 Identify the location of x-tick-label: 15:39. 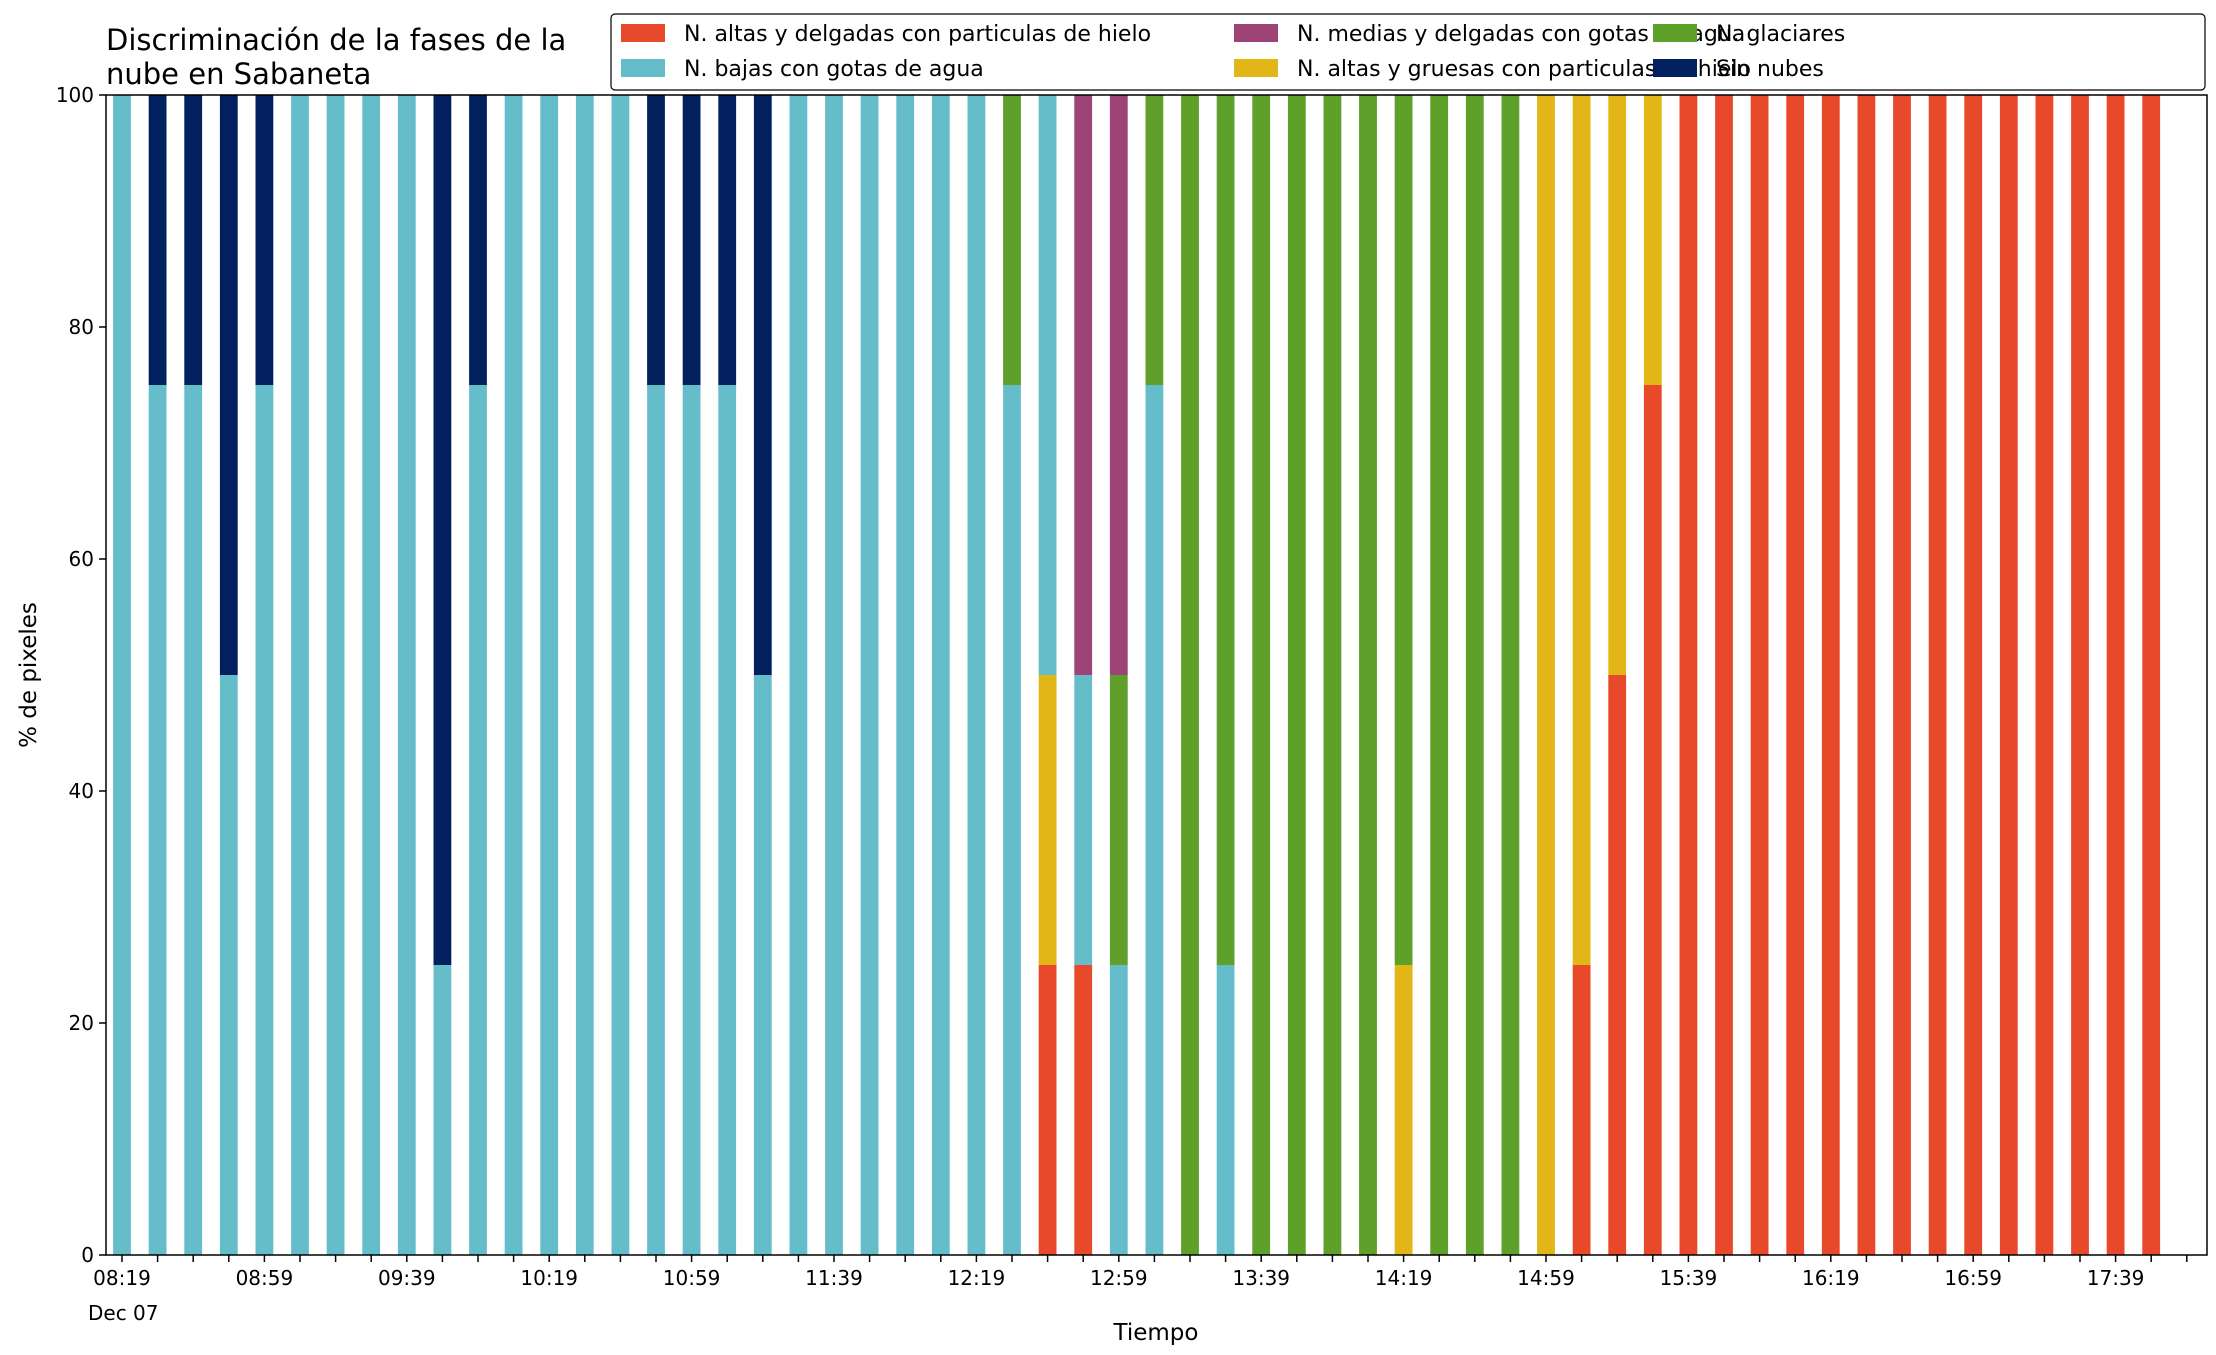
(1689, 1278).